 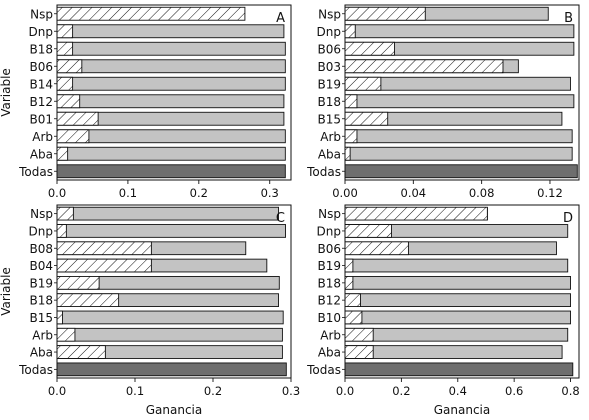 What do you see at coordinates (458, 391) in the screenshot?
I see `x-tick-label: 0.4` at bounding box center [458, 391].